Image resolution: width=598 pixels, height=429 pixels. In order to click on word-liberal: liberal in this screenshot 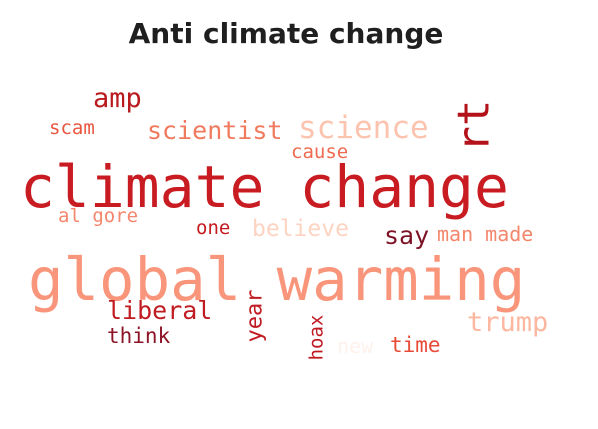, I will do `click(160, 310)`.